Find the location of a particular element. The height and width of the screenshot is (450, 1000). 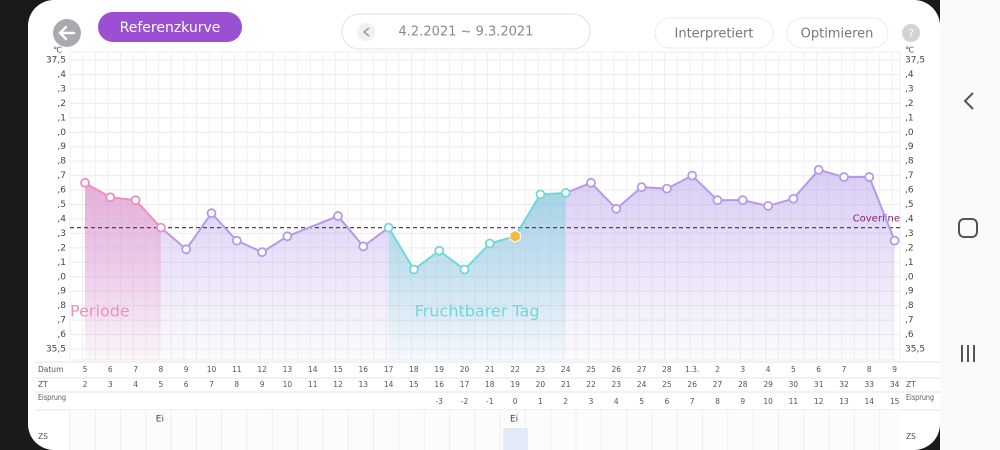

x-tick-label: 1.3. is located at coordinates (692, 369).